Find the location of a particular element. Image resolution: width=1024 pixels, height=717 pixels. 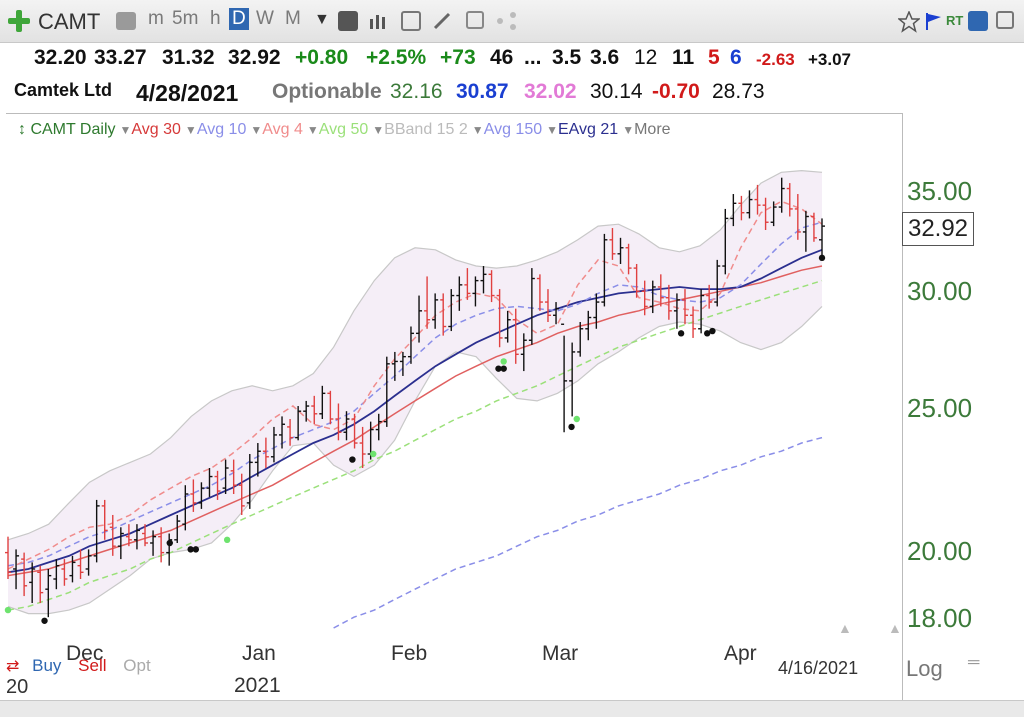

quote-date: 4/28/2021 is located at coordinates (187, 93).